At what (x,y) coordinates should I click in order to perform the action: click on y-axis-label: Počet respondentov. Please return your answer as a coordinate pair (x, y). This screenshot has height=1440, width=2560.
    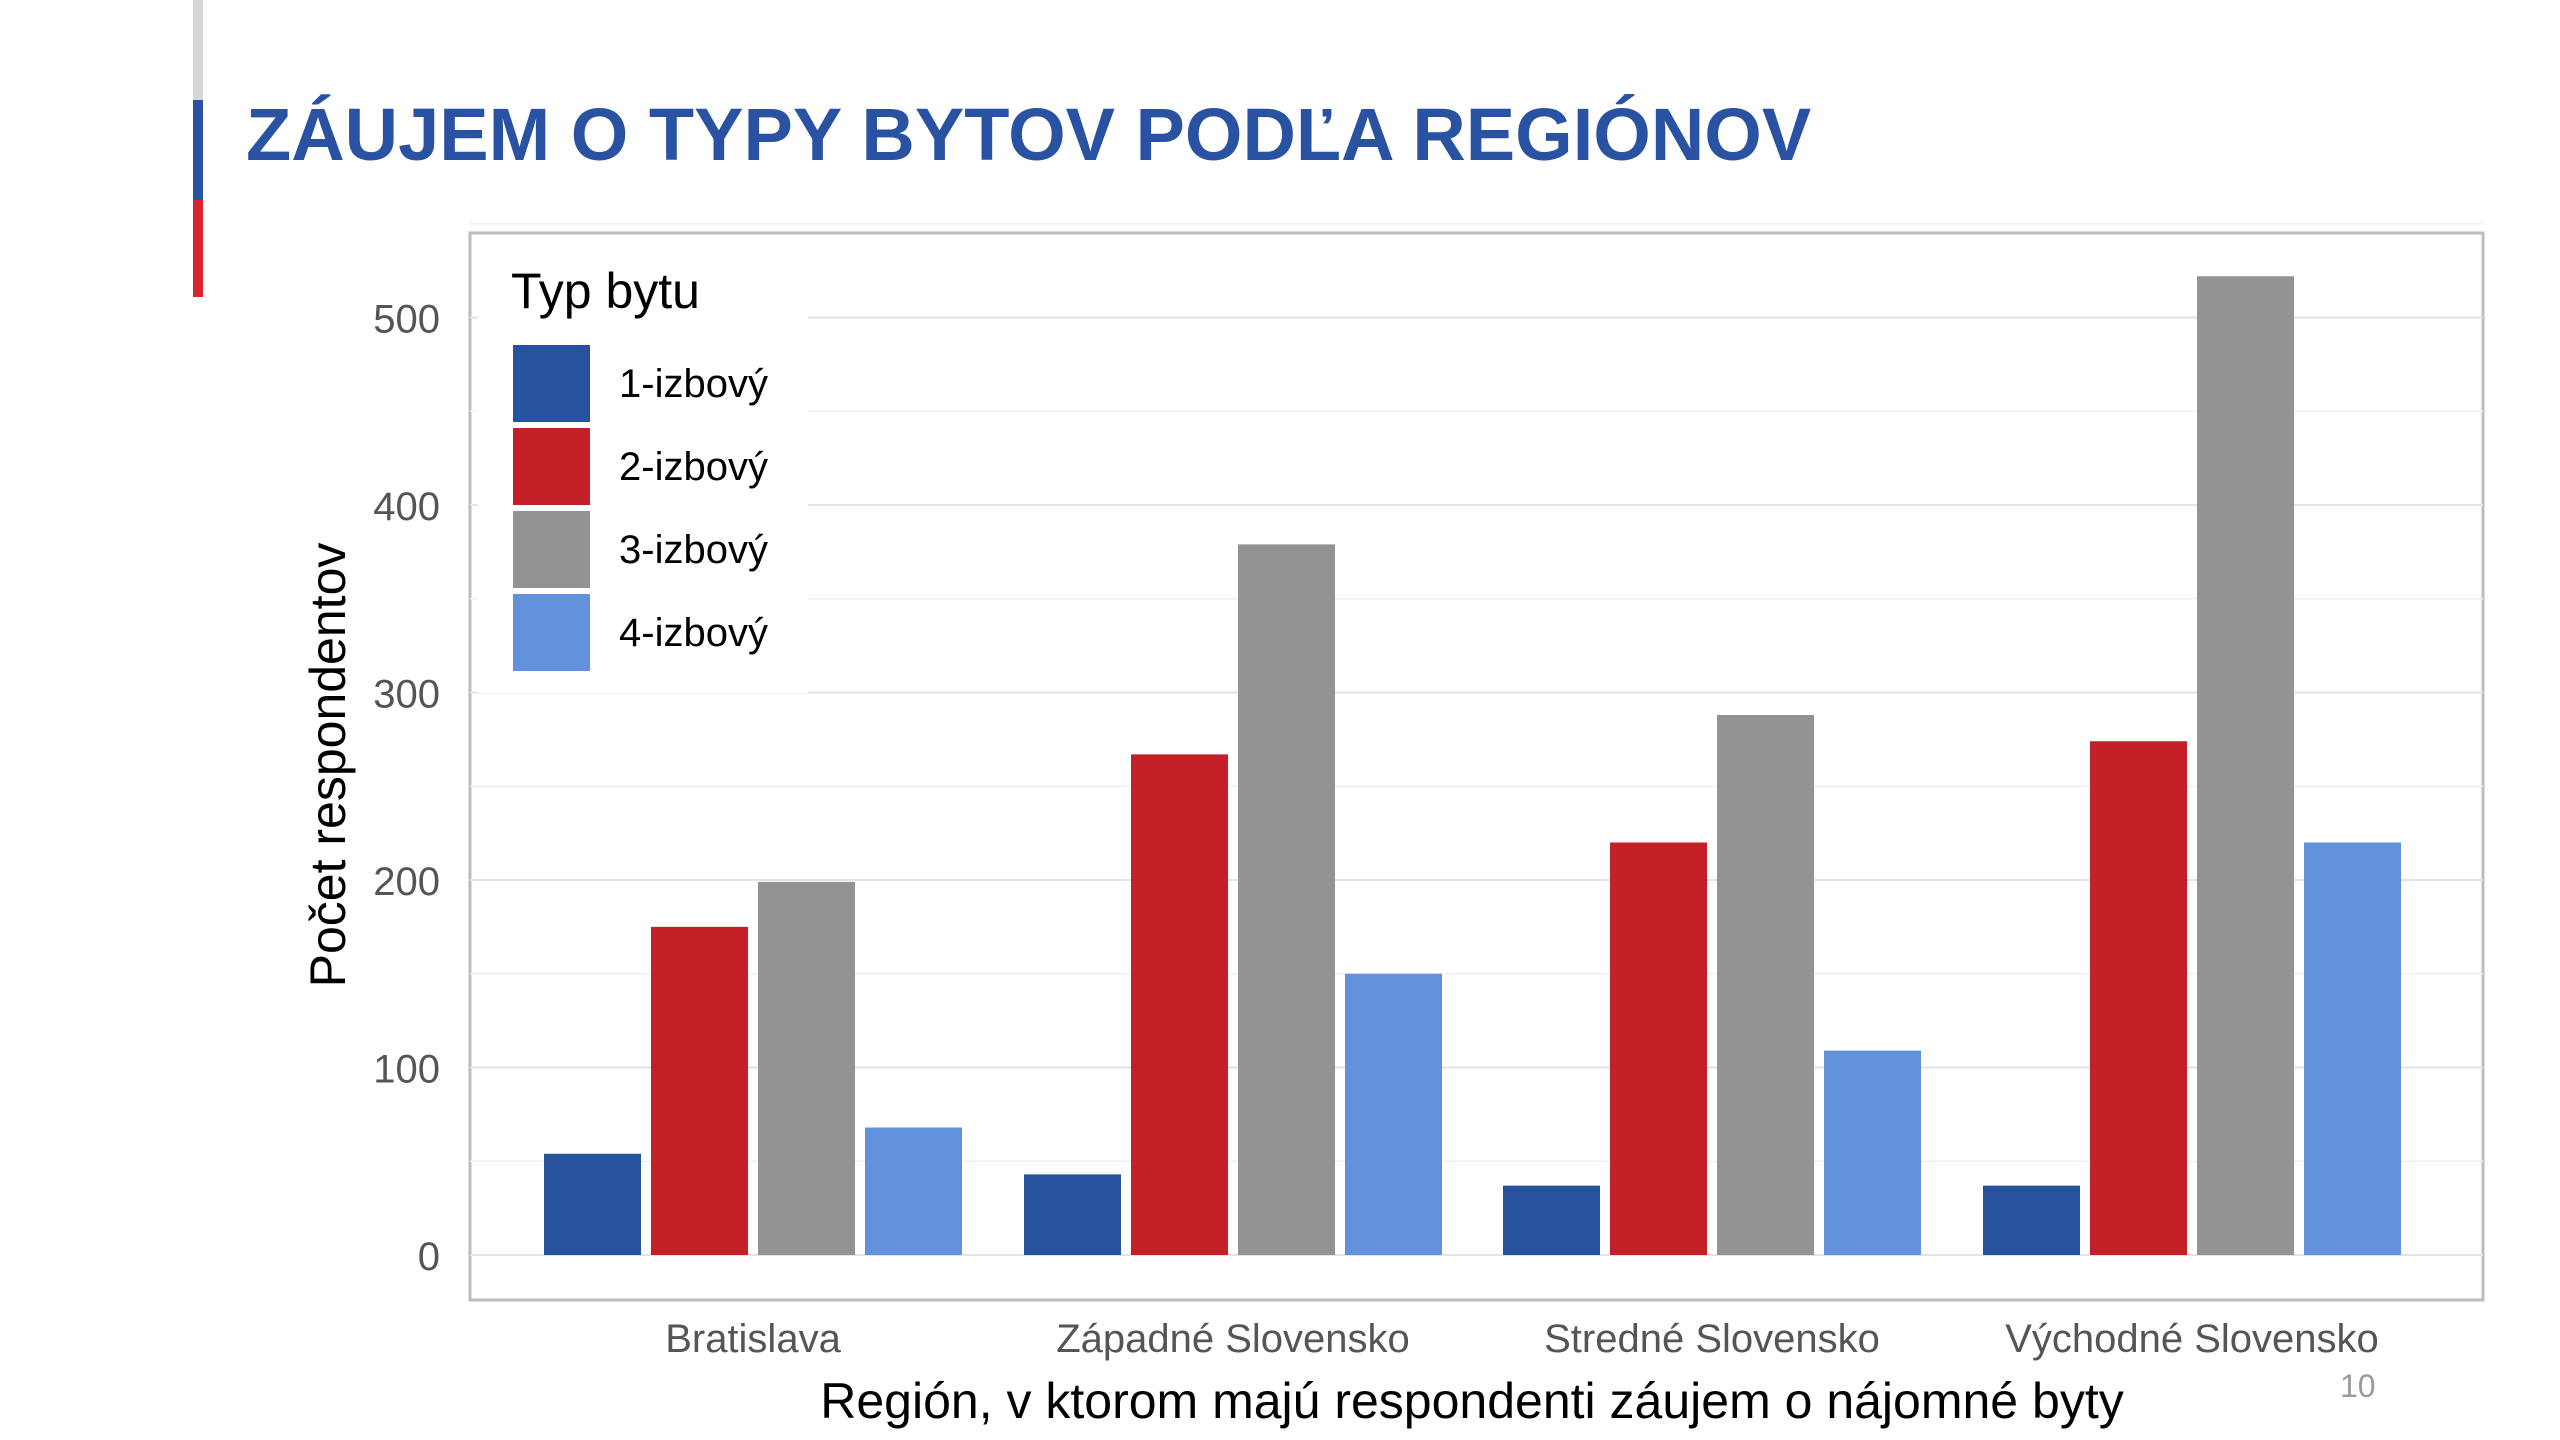
    Looking at the image, I should click on (328, 765).